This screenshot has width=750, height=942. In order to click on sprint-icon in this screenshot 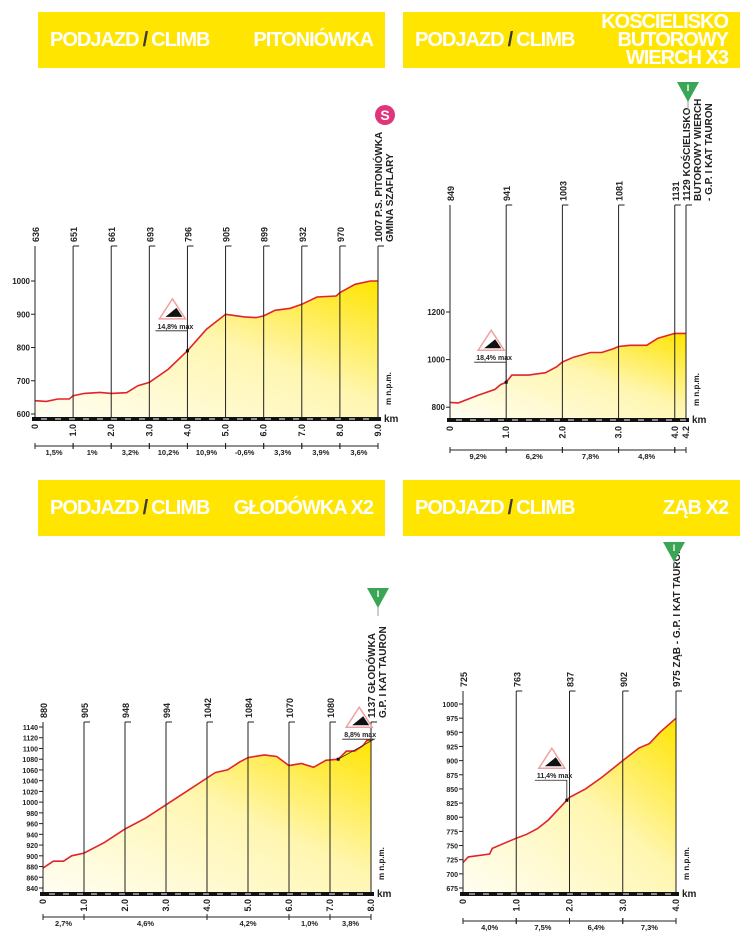, I will do `click(385, 115)`.